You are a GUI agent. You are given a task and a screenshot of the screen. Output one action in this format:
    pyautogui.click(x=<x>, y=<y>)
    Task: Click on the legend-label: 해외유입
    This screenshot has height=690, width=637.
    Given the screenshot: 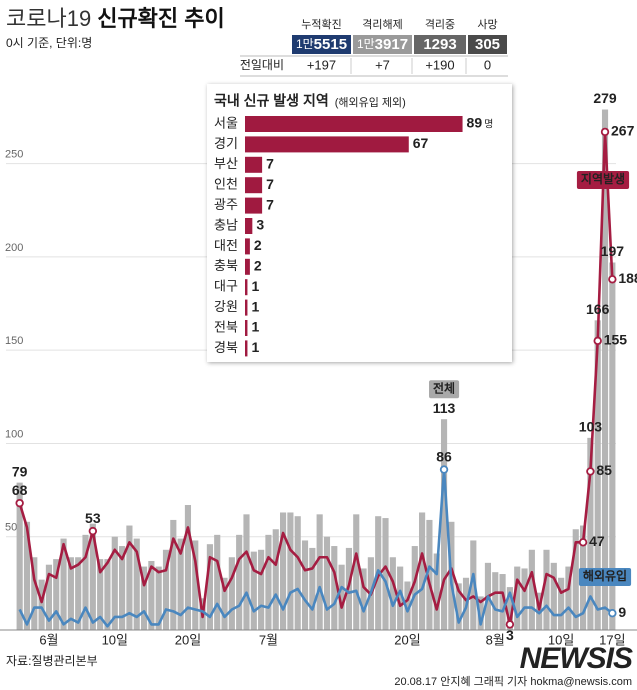 What is the action you would take?
    pyautogui.click(x=605, y=575)
    